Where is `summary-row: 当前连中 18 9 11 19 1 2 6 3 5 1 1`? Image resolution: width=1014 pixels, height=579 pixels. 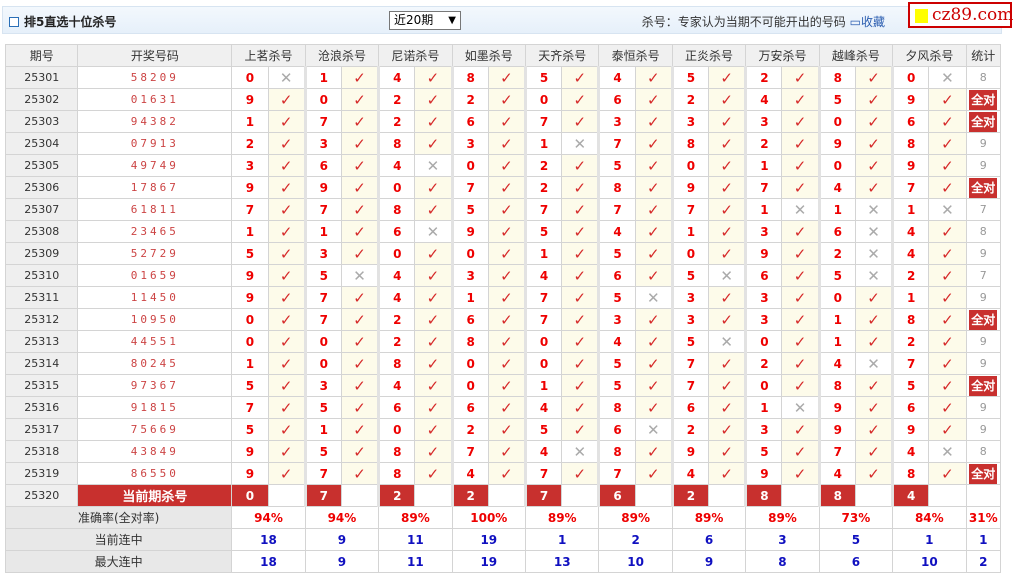
summary-row: 当前连中 18 9 11 19 1 2 6 3 5 1 1 is located at coordinates (503, 539).